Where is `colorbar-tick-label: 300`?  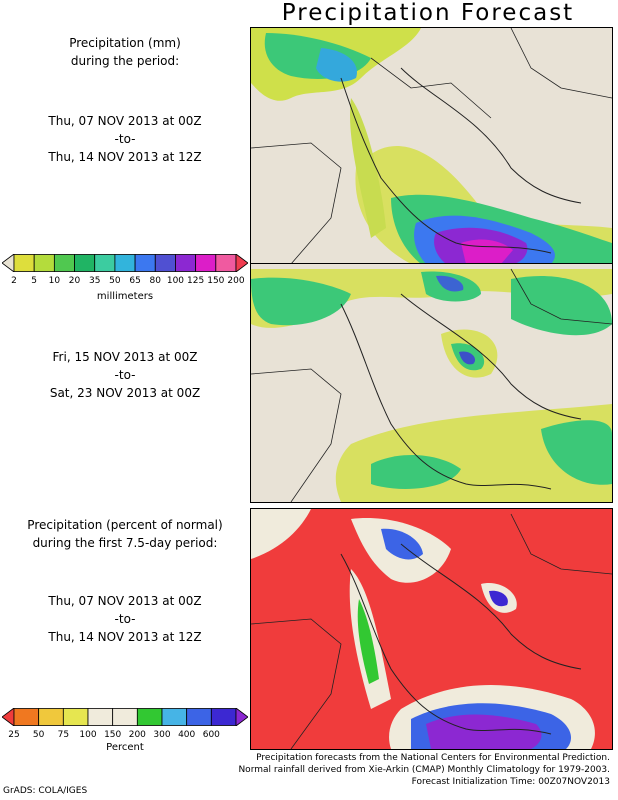 colorbar-tick-label: 300 is located at coordinates (162, 735).